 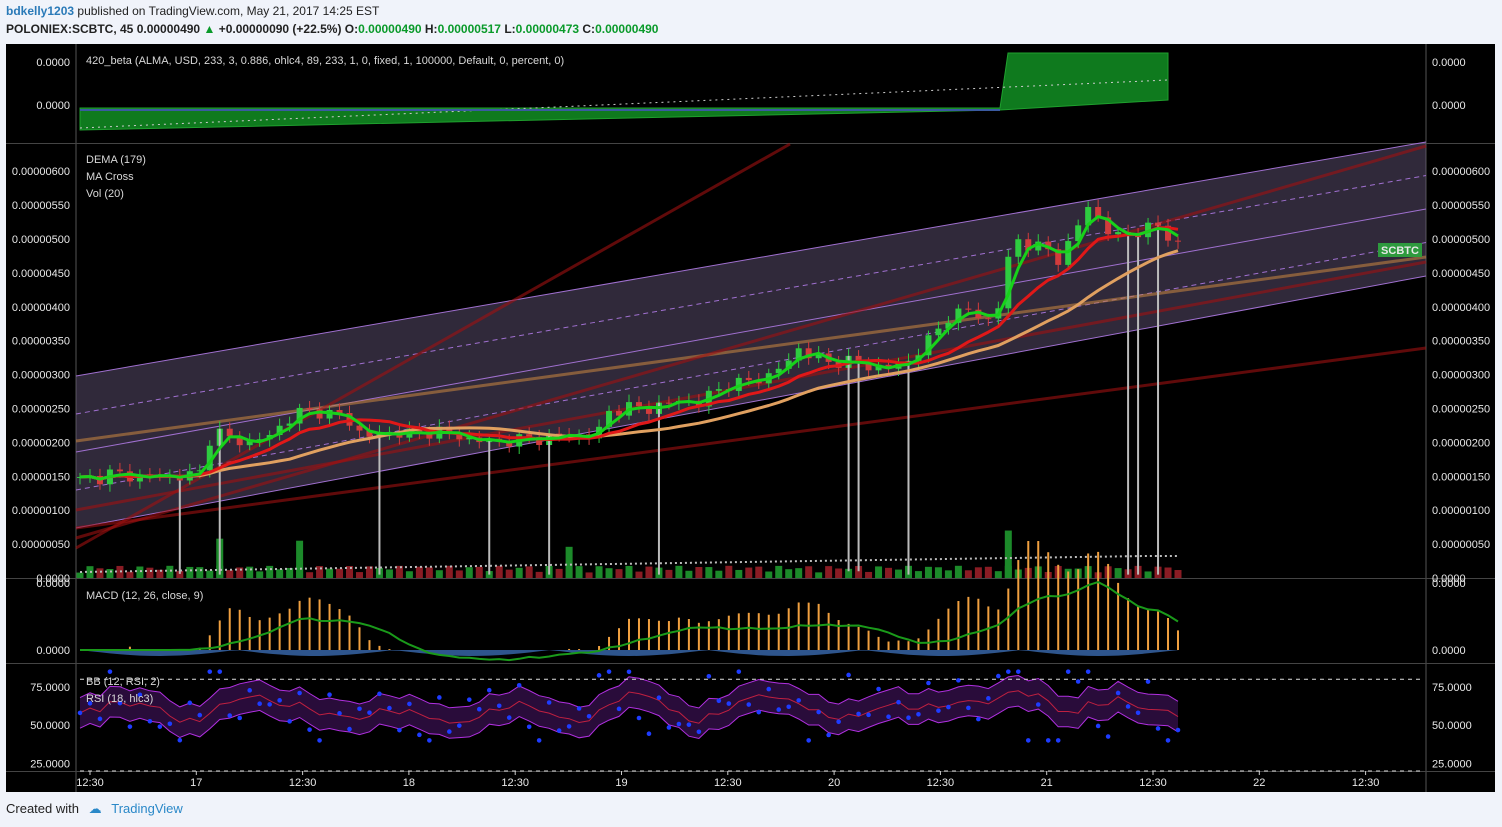 I want to click on macd-y-tick-right: 0.0000, so click(x=1449, y=584).